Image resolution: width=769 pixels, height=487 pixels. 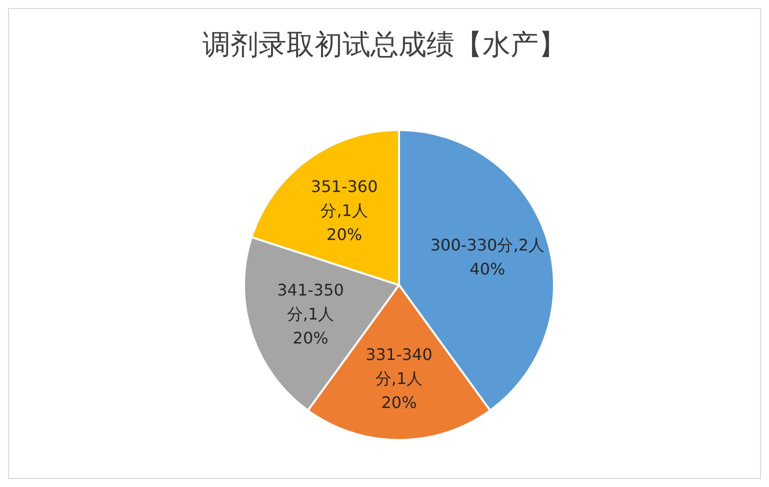 What do you see at coordinates (385, 44) in the screenshot?
I see `chart-title: 调剂录取初试总成绩【水产】` at bounding box center [385, 44].